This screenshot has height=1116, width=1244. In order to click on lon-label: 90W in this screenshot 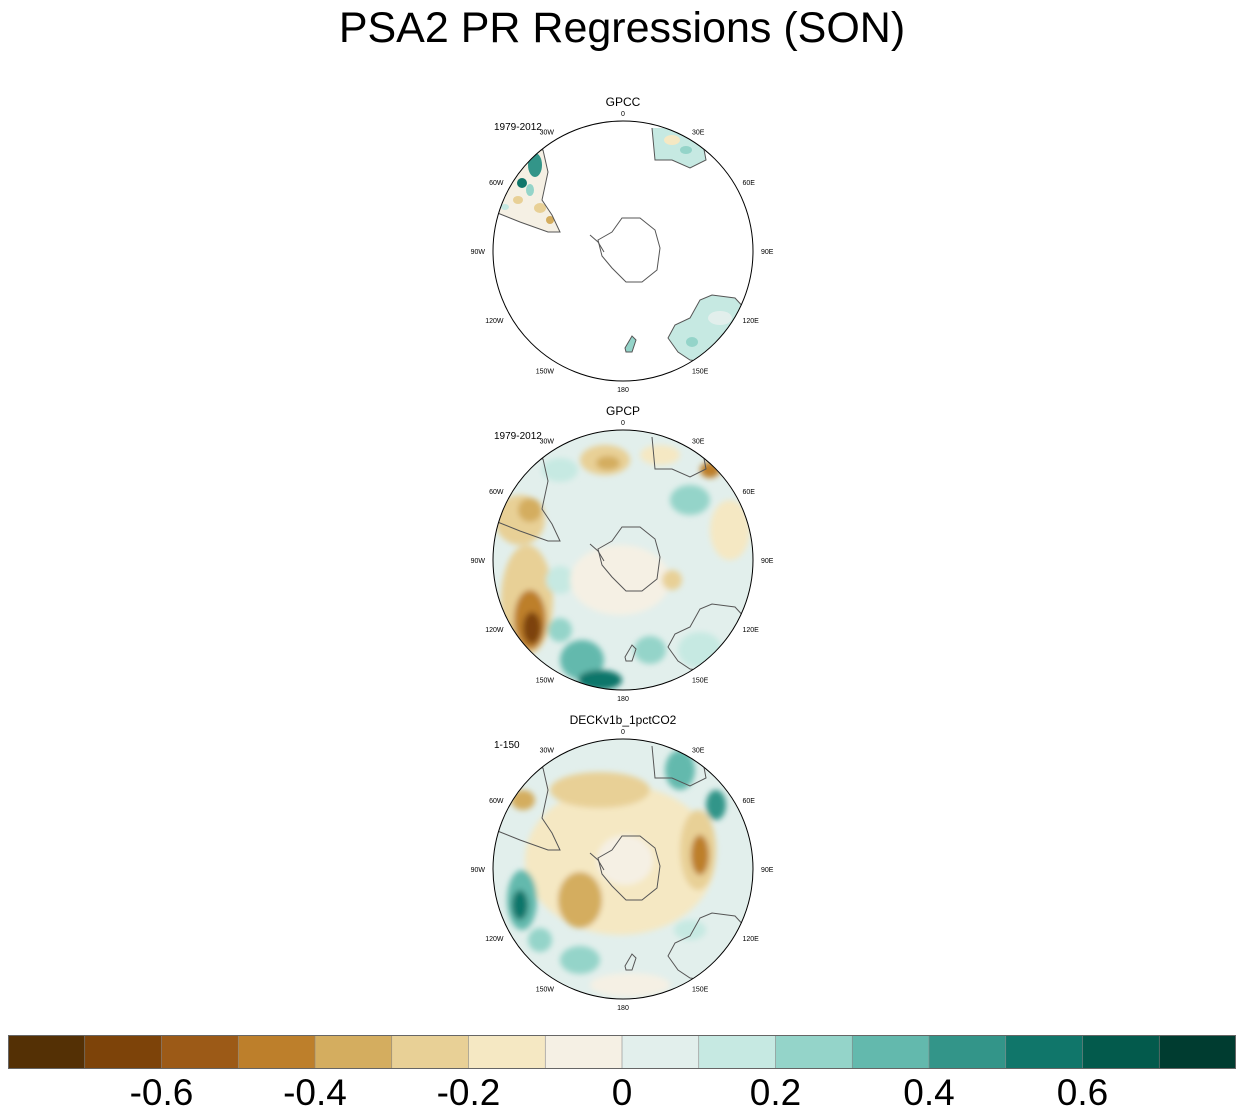, I will do `click(478, 252)`.